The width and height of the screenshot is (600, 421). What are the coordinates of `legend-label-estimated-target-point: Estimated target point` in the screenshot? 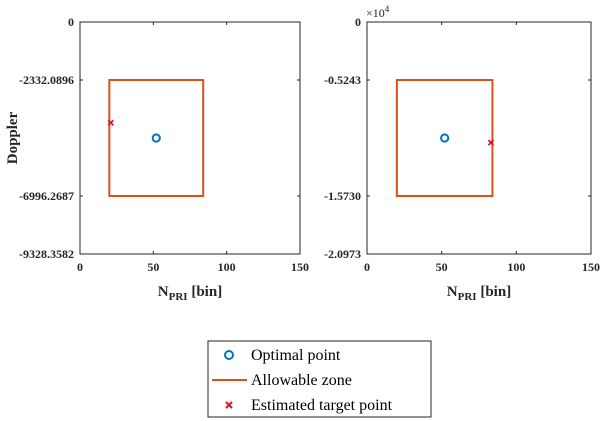 It's located at (322, 405).